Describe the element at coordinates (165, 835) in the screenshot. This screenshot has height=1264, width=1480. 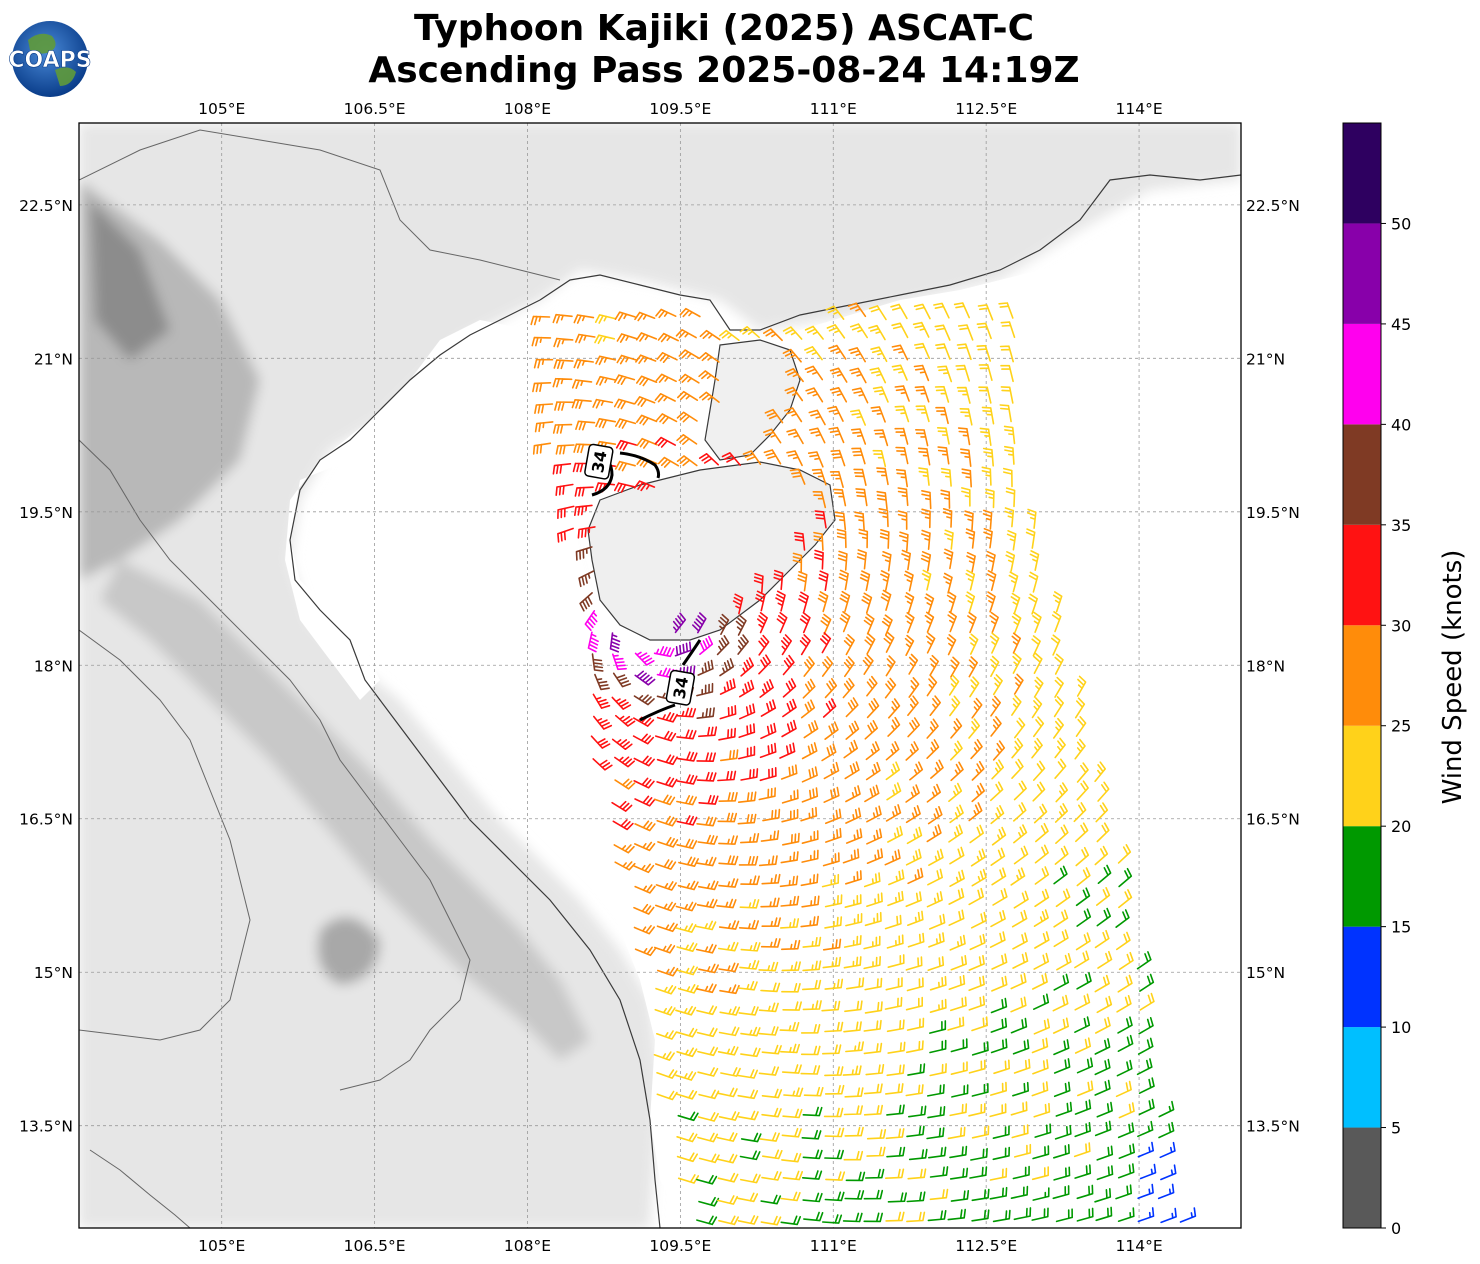
I see `border-laos-thailand` at that location.